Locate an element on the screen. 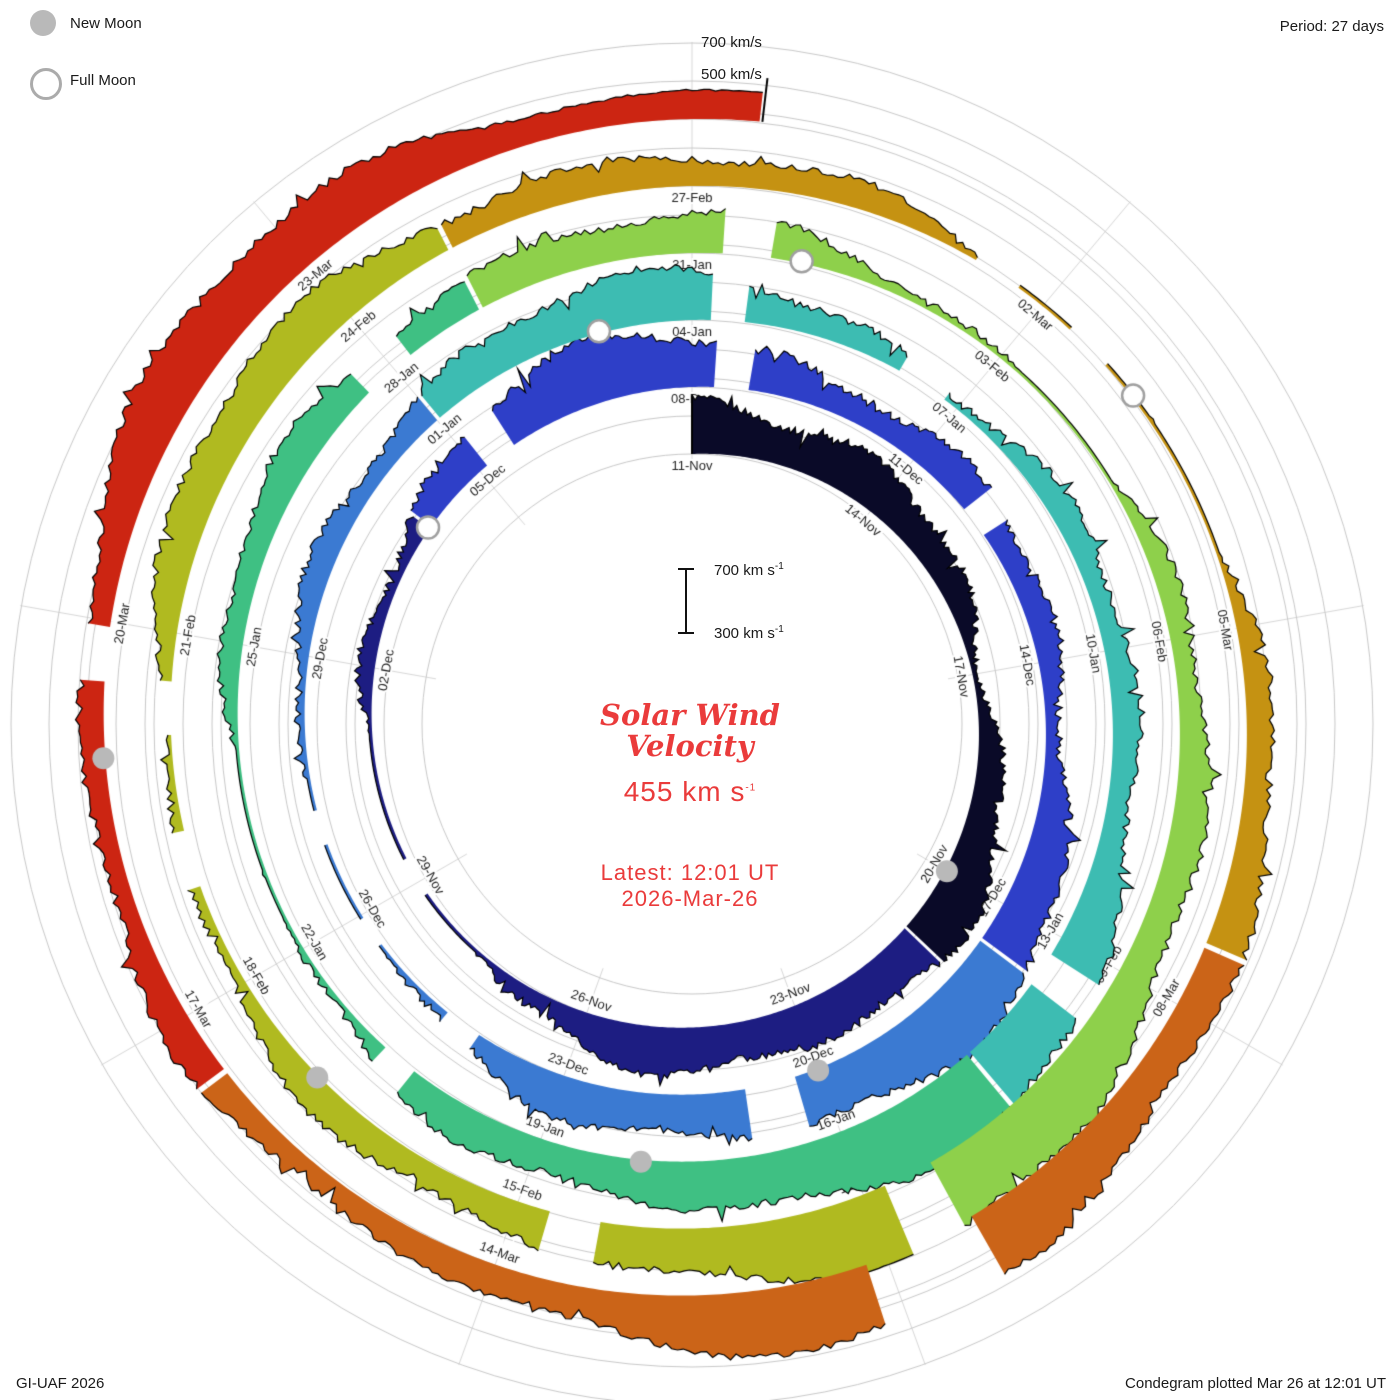  scale-300-label: 300 km s-1 is located at coordinates (749, 633).